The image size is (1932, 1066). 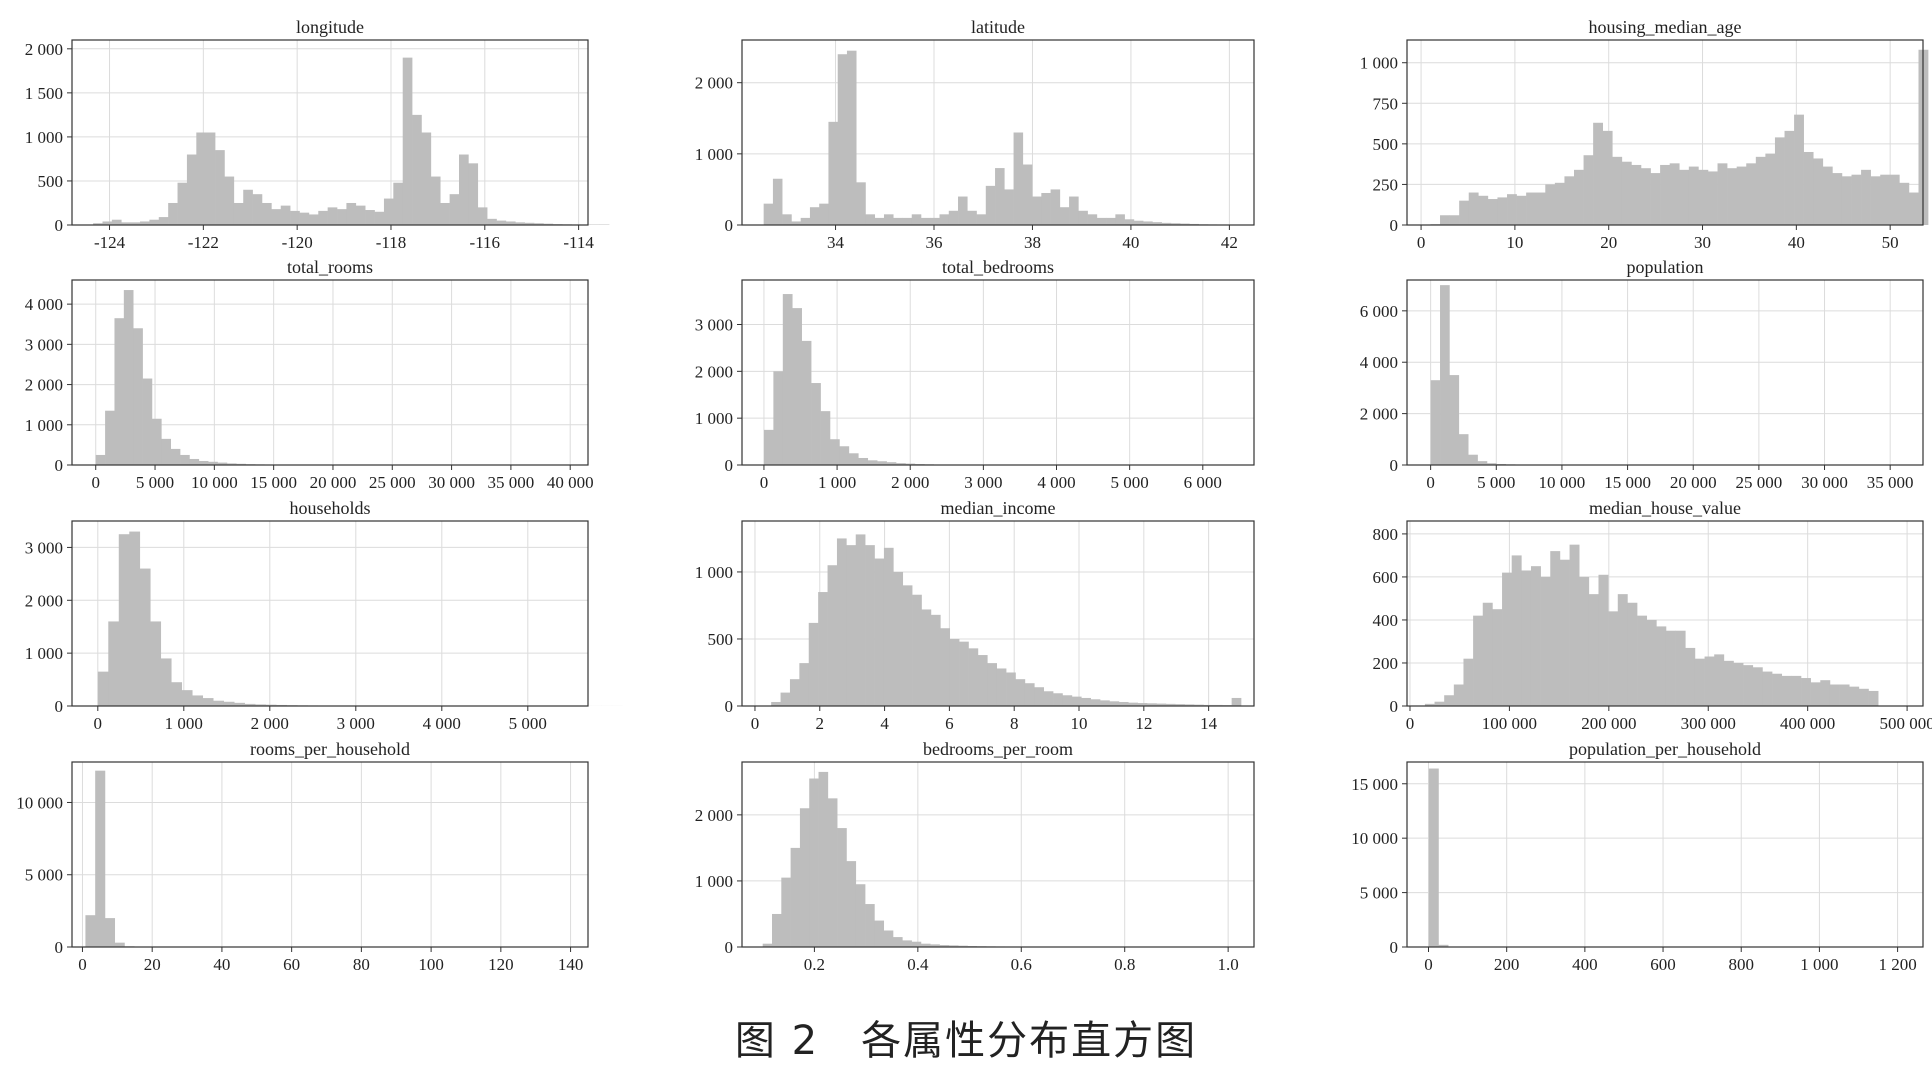 I want to click on y-tick-label: 5 000, so click(x=1379, y=893).